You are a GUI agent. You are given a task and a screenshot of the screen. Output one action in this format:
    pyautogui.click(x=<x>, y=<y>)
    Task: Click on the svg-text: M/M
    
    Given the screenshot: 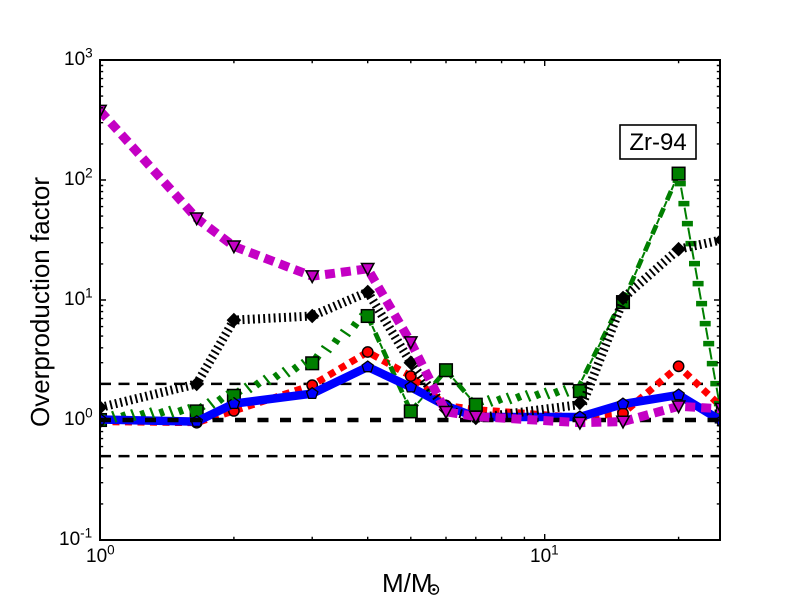 What is the action you would take?
    pyautogui.click(x=407, y=583)
    